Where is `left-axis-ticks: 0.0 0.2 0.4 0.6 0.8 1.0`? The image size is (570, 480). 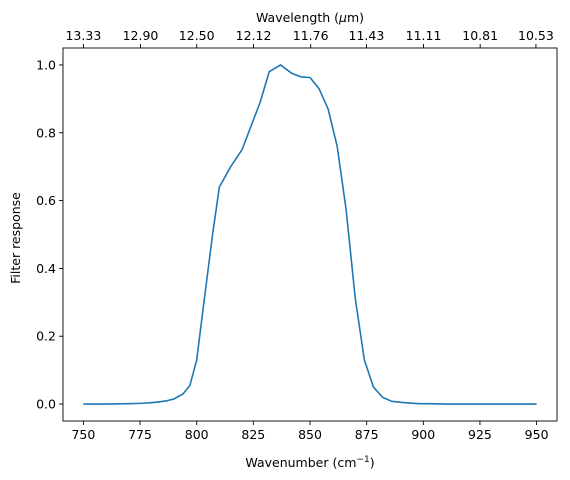 left-axis-ticks: 0.0 0.2 0.4 0.6 0.8 1.0 is located at coordinates (49, 234).